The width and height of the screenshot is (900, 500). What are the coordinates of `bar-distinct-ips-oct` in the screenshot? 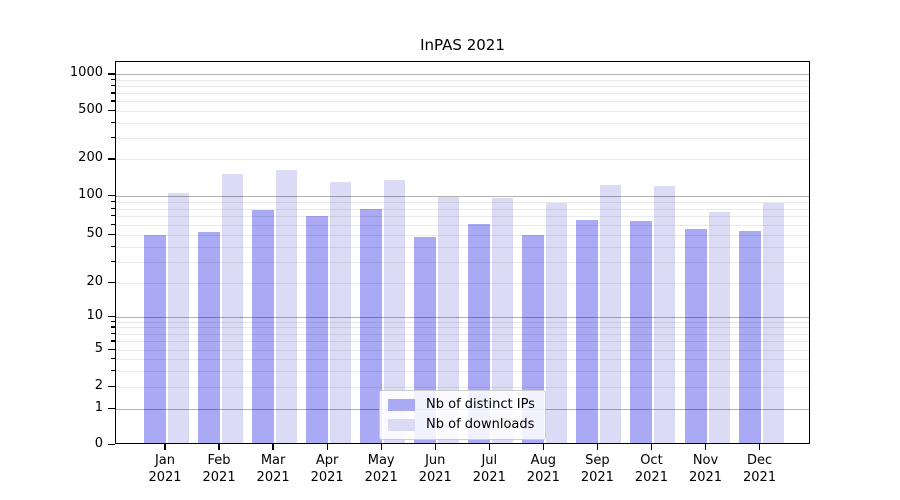 It's located at (641, 331).